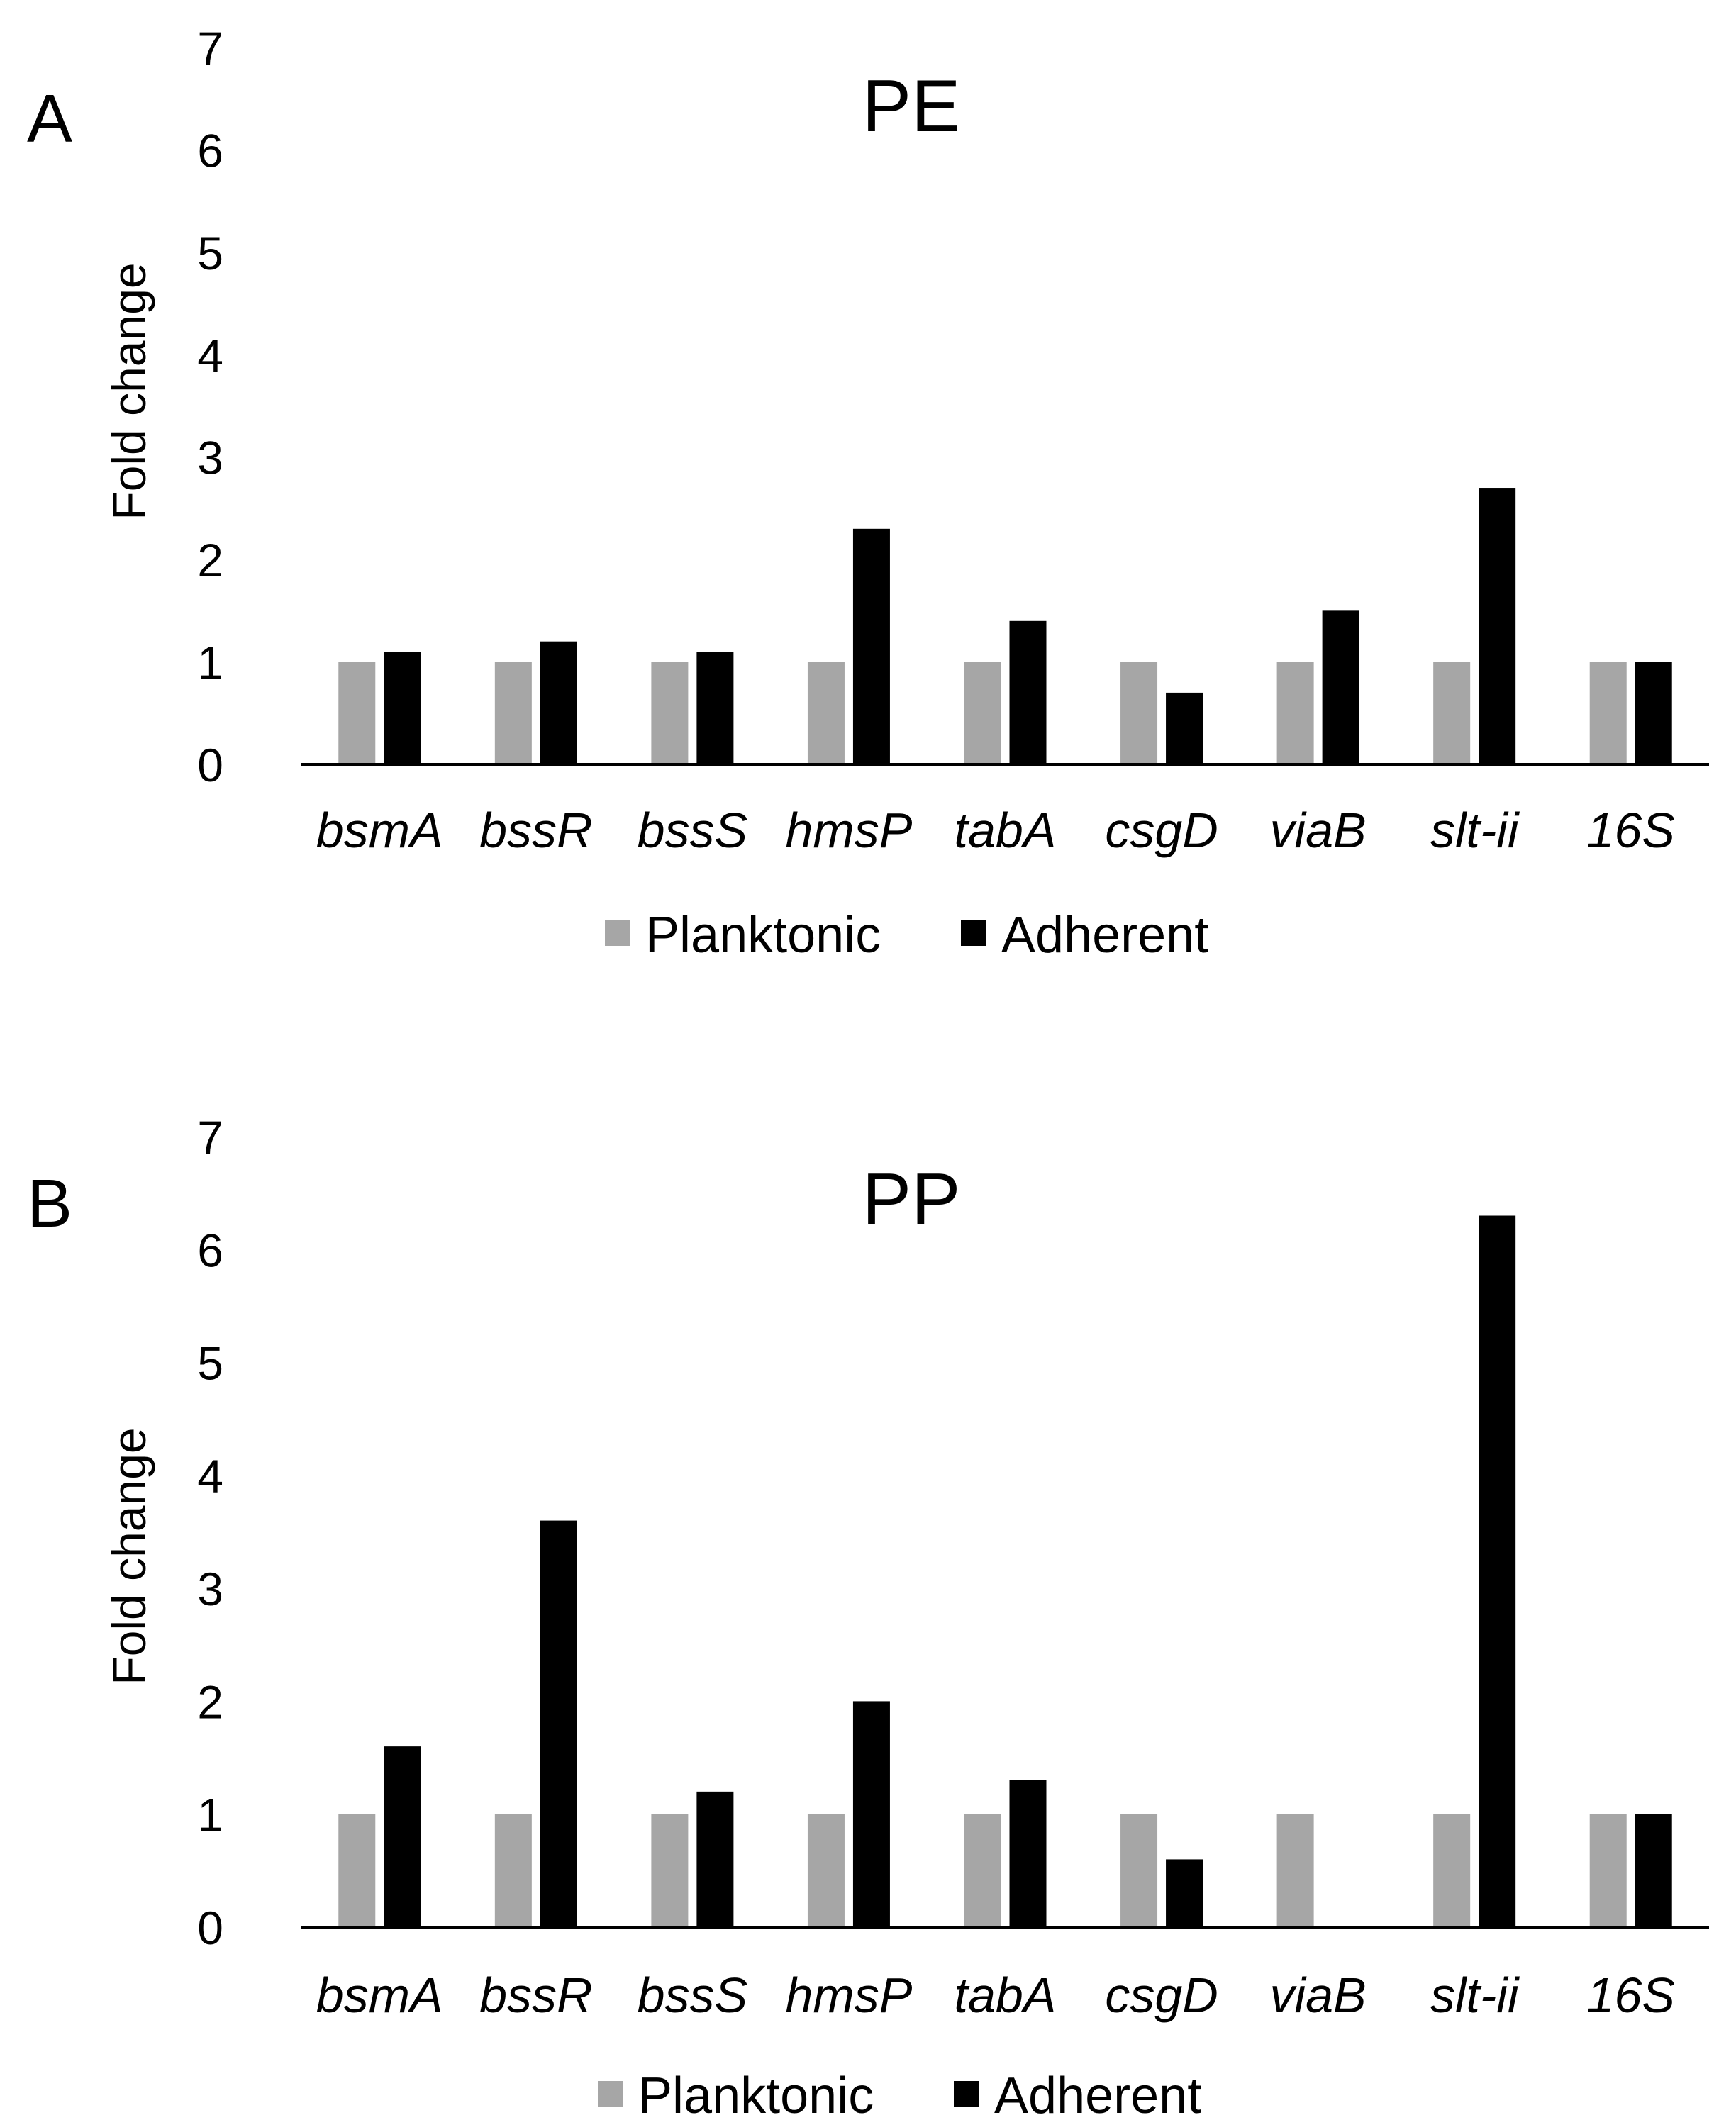  Describe the element at coordinates (1005, 626) in the screenshot. I see `bars` at that location.